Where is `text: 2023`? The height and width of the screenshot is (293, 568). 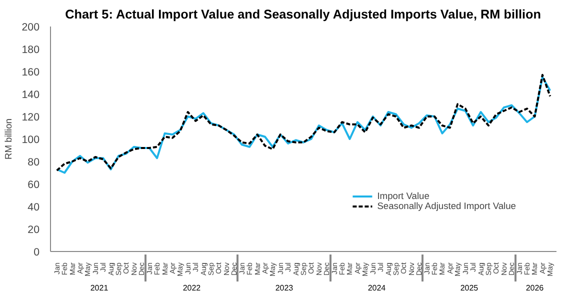 text: 2023 is located at coordinates (284, 287).